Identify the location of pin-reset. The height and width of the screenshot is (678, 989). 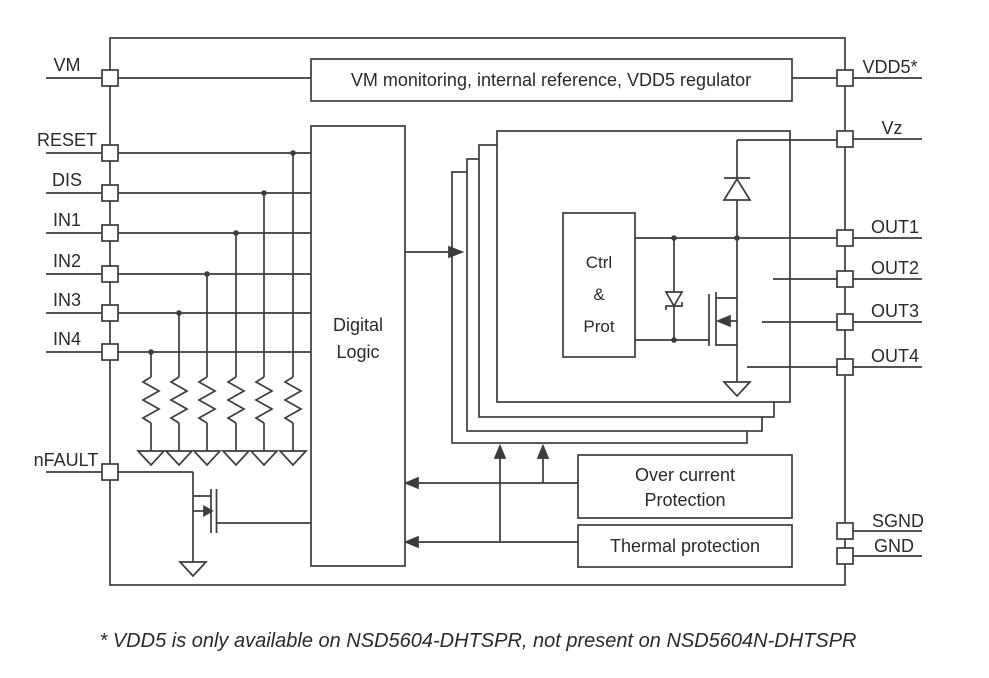
(110, 153).